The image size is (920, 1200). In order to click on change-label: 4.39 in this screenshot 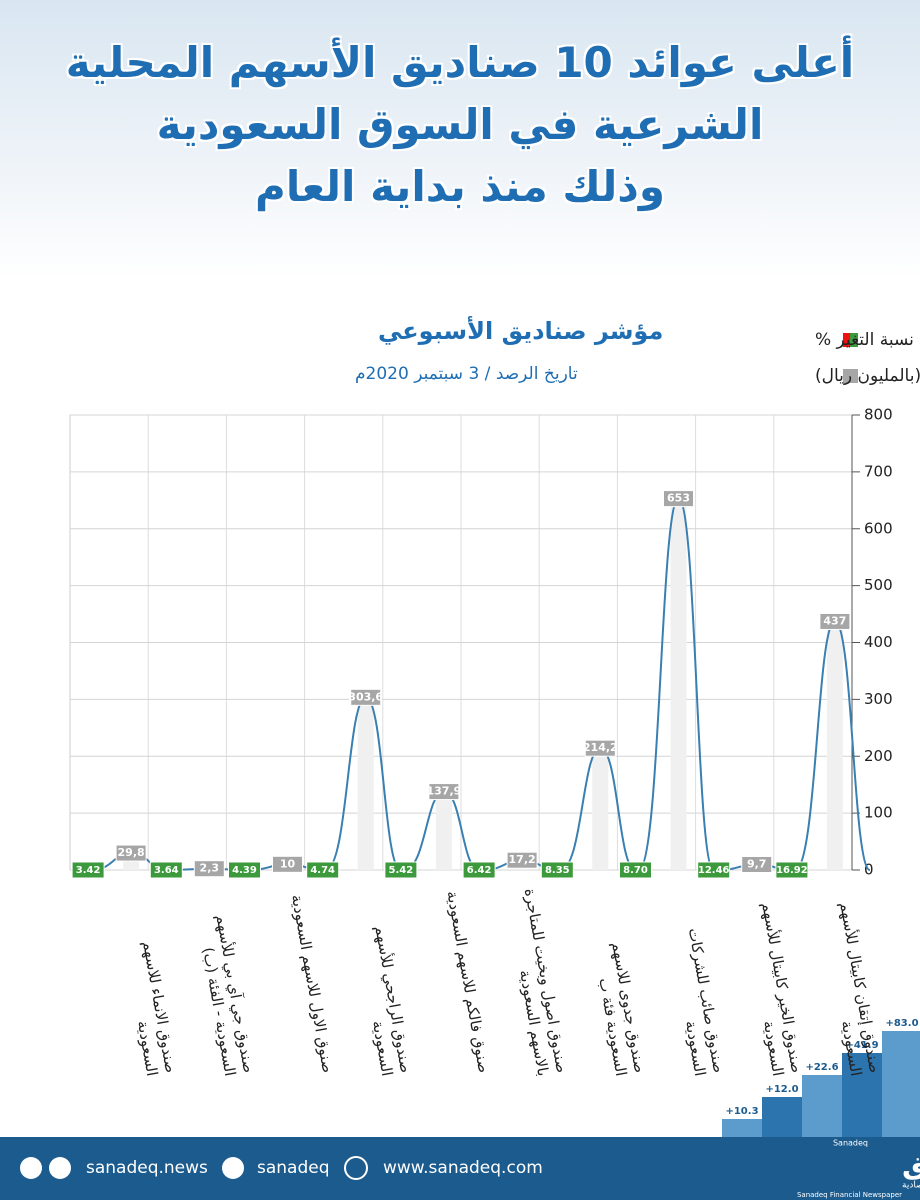, I will do `click(244, 870)`.